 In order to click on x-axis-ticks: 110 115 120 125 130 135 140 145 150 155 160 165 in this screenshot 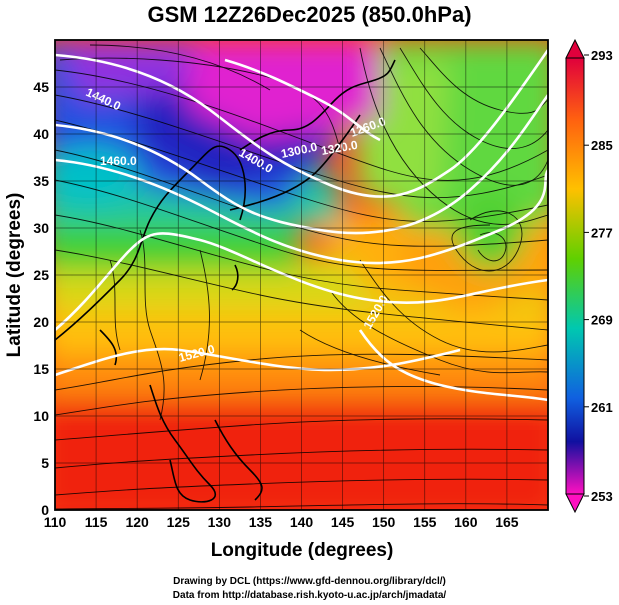, I will do `click(281, 522)`.